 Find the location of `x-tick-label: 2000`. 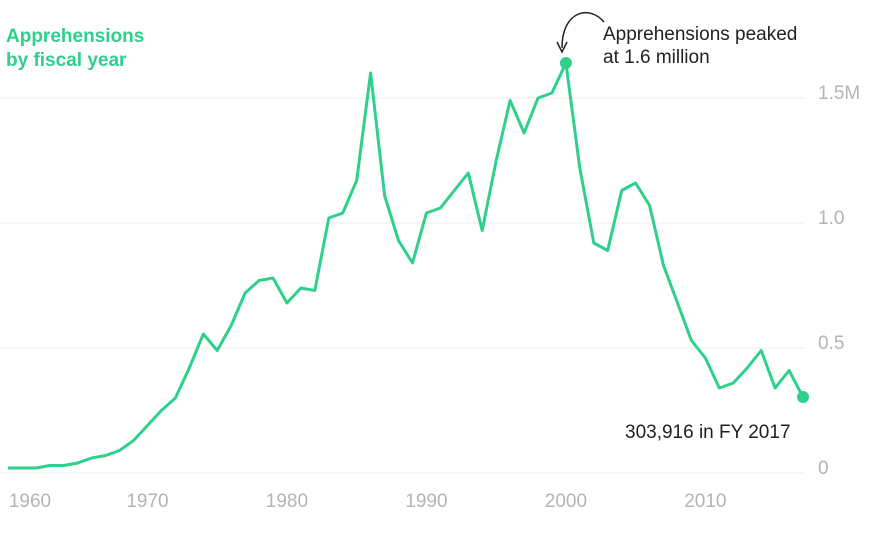

x-tick-label: 2000 is located at coordinates (566, 501).